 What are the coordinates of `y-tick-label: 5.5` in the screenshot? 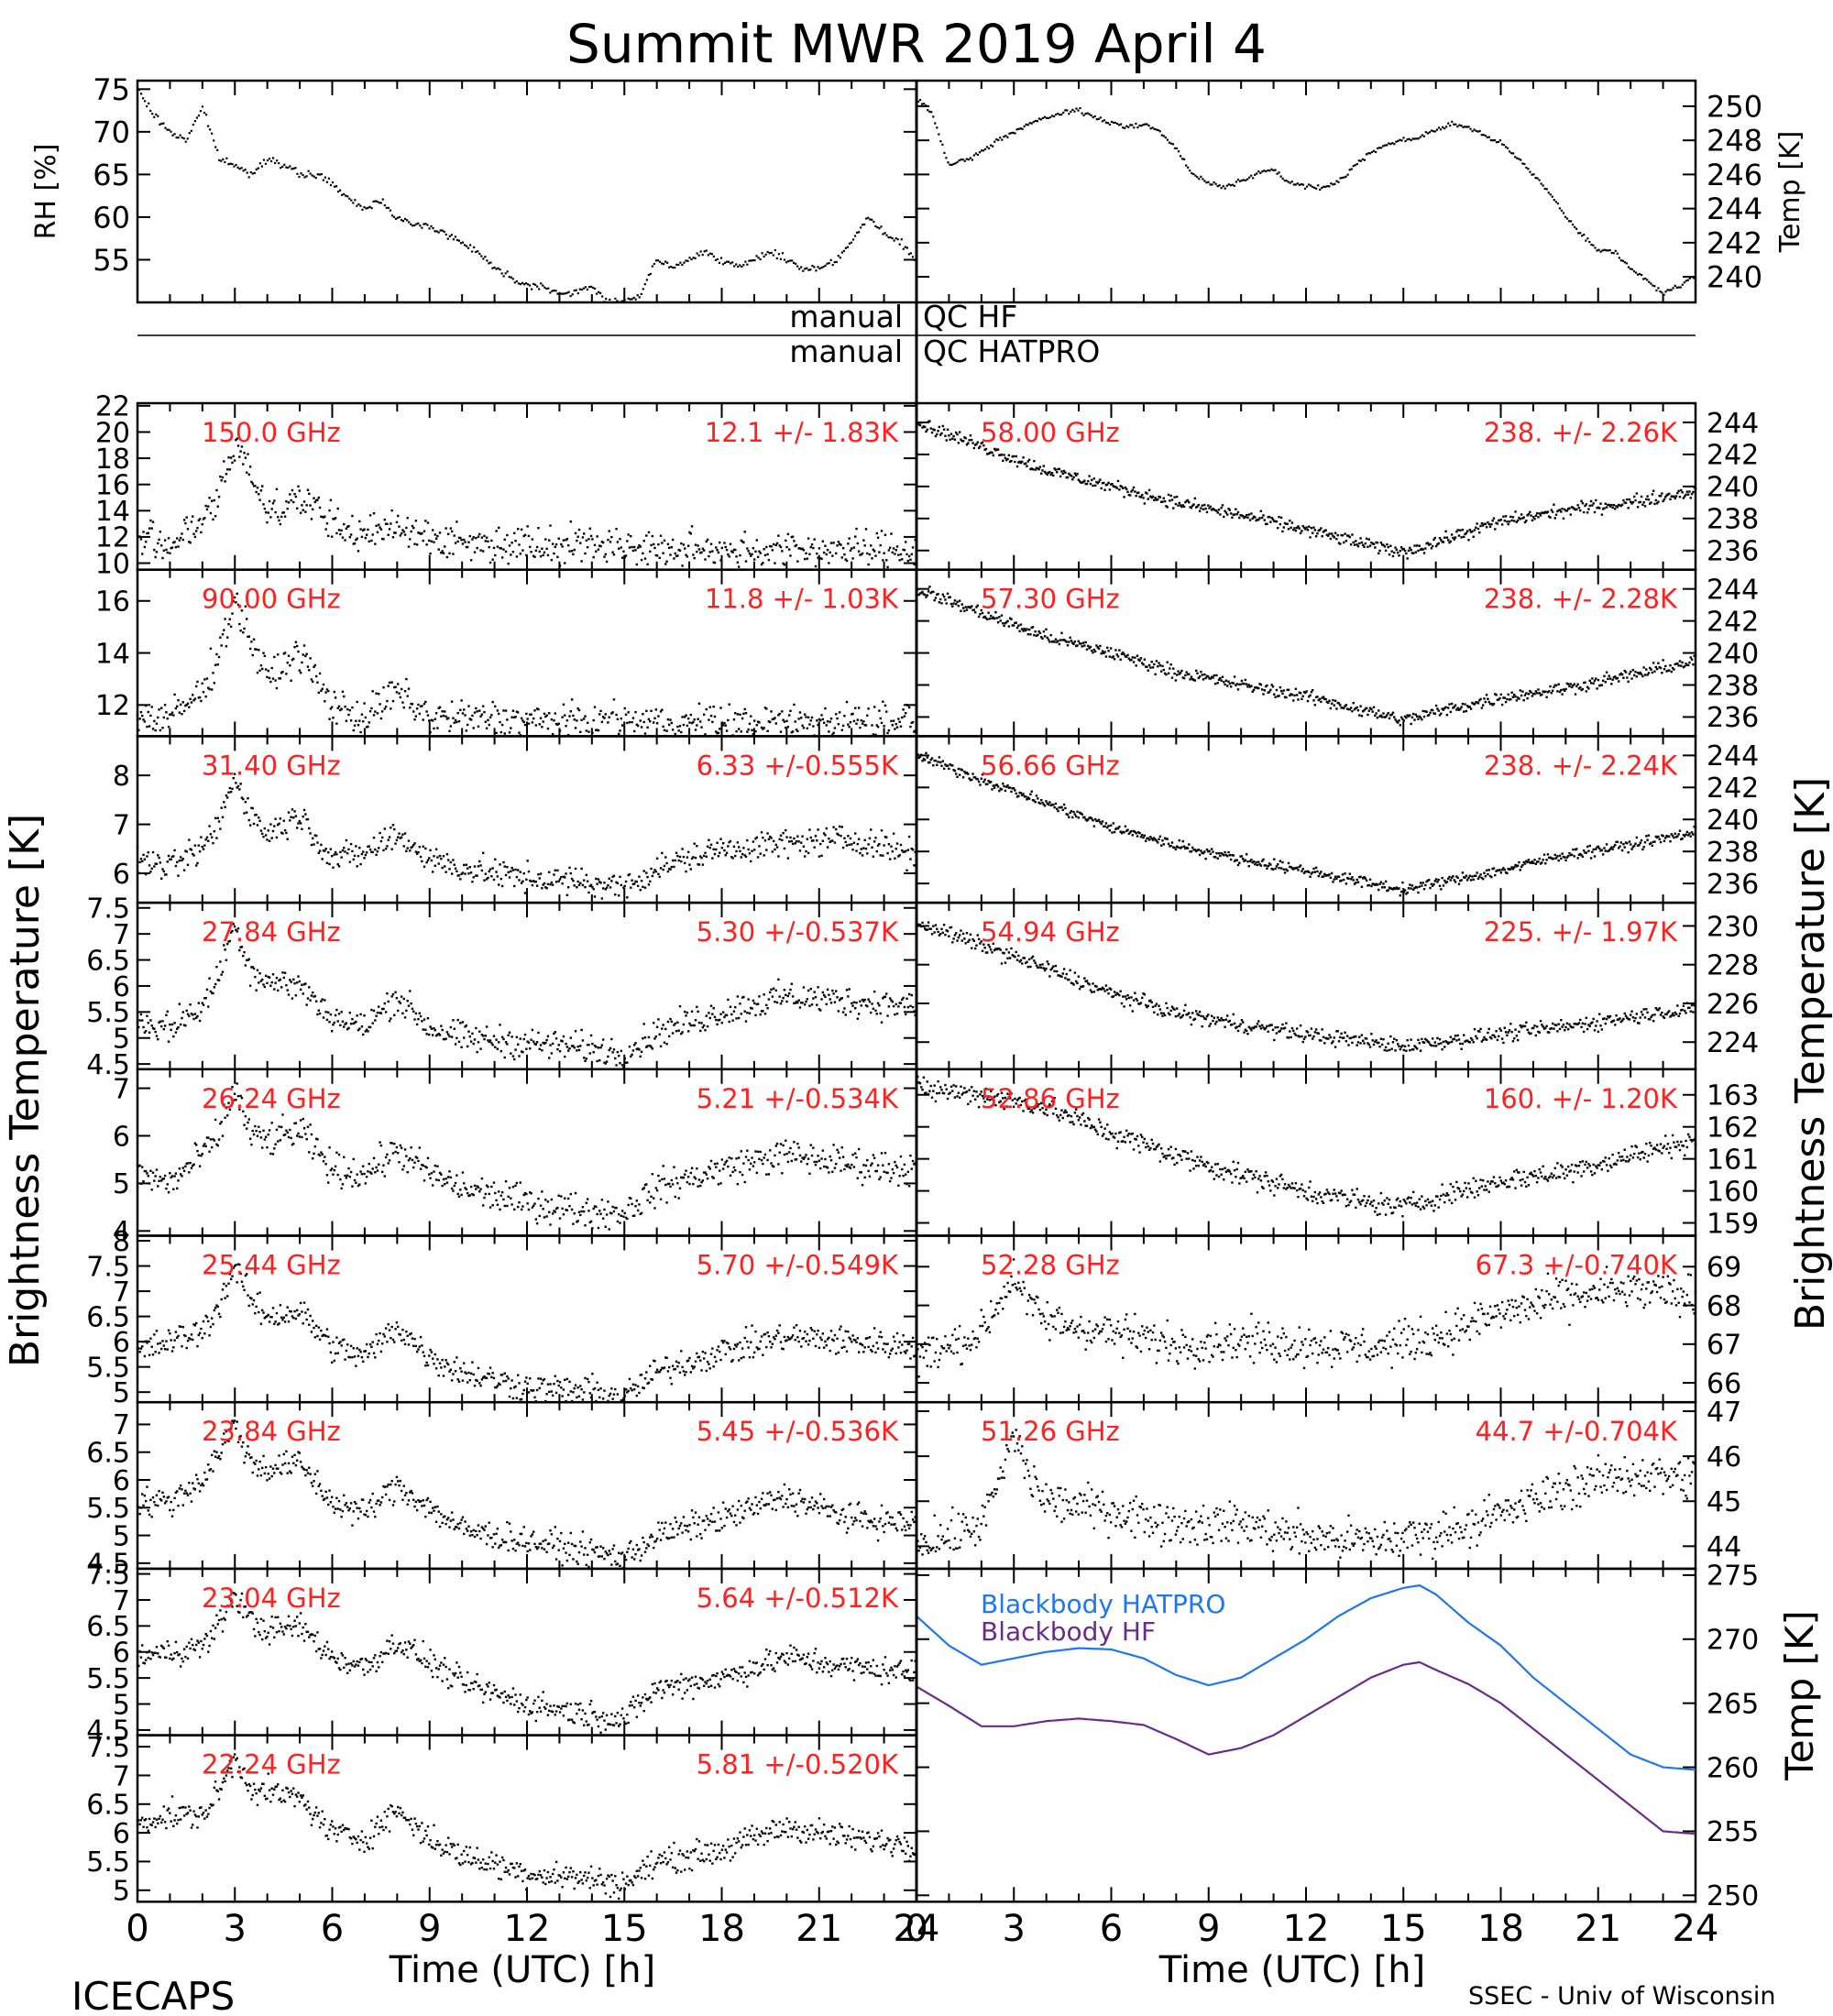 It's located at (108, 1368).